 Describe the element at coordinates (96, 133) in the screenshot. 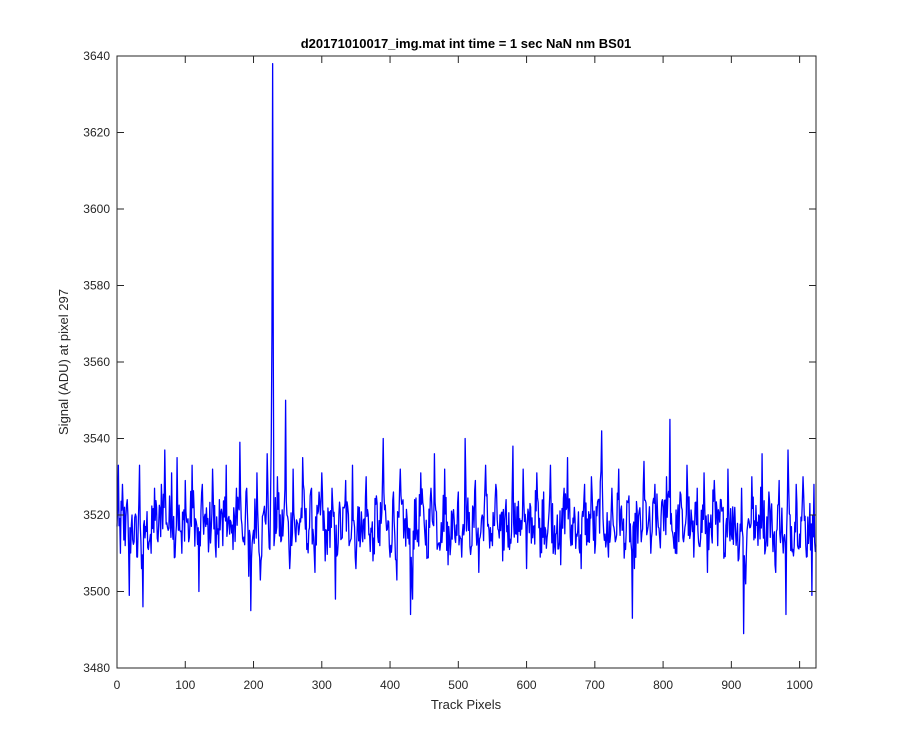

I see `y-tick-label: 3620` at that location.